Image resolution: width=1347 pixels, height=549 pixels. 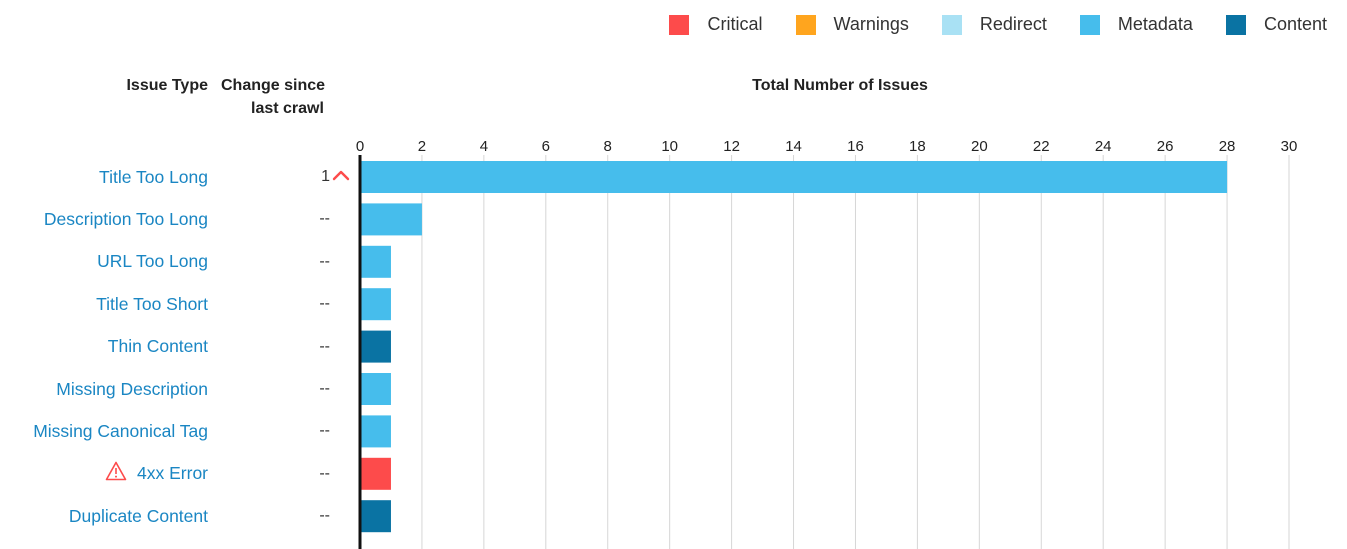 I want to click on issue-label: Duplicate Content, so click(x=138, y=515).